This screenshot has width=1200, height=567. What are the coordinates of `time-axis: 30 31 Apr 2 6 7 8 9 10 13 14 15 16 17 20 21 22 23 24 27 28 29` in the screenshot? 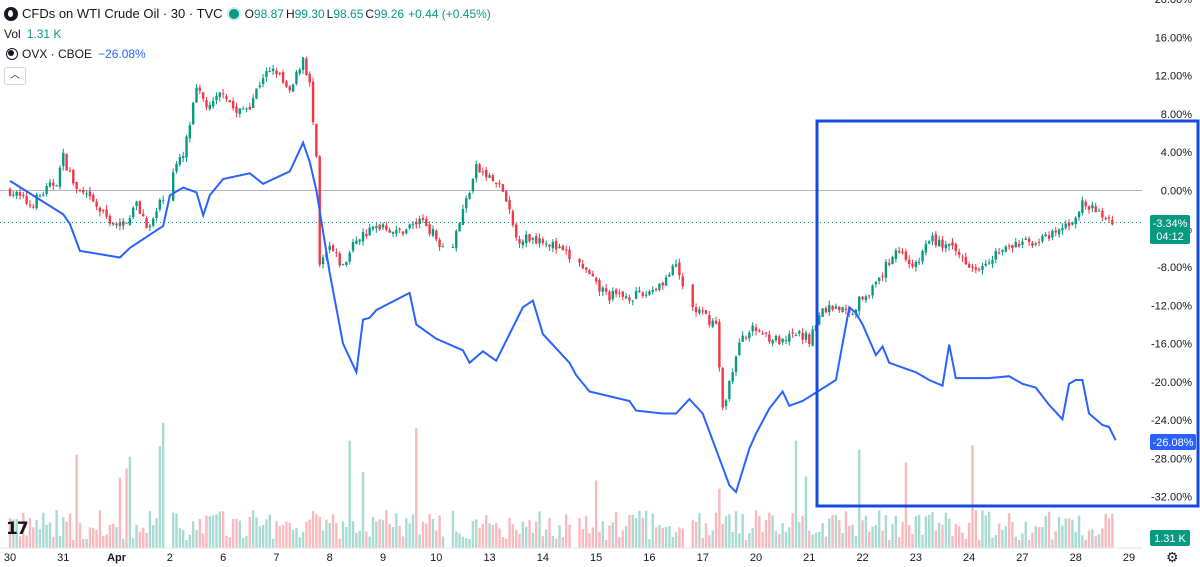 It's located at (571, 555).